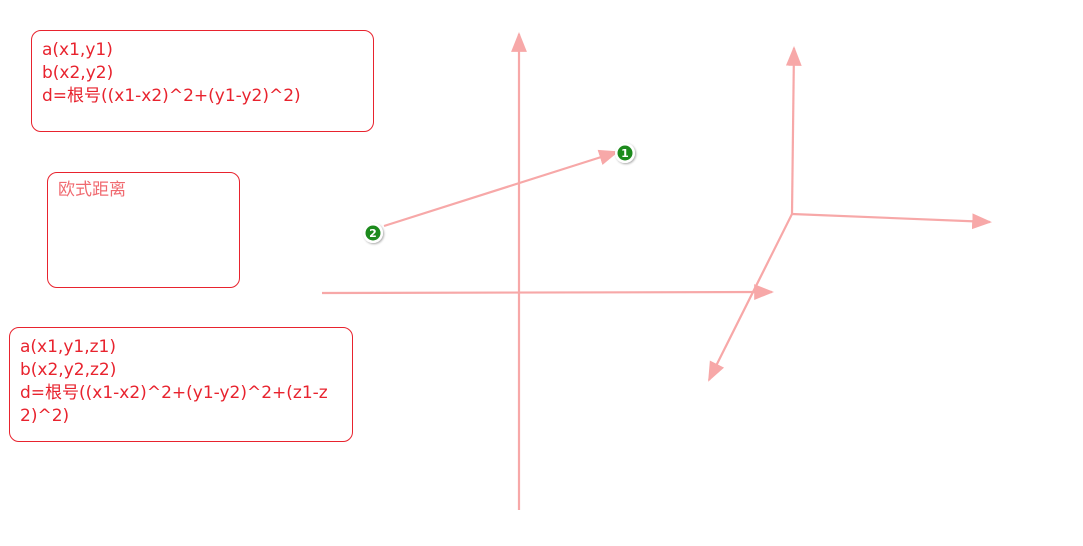 The width and height of the screenshot is (1083, 546). What do you see at coordinates (171, 96) in the screenshot?
I see `distance-formula-2d: d=根号((x1-x2)^2+(y1-y2)^2)` at bounding box center [171, 96].